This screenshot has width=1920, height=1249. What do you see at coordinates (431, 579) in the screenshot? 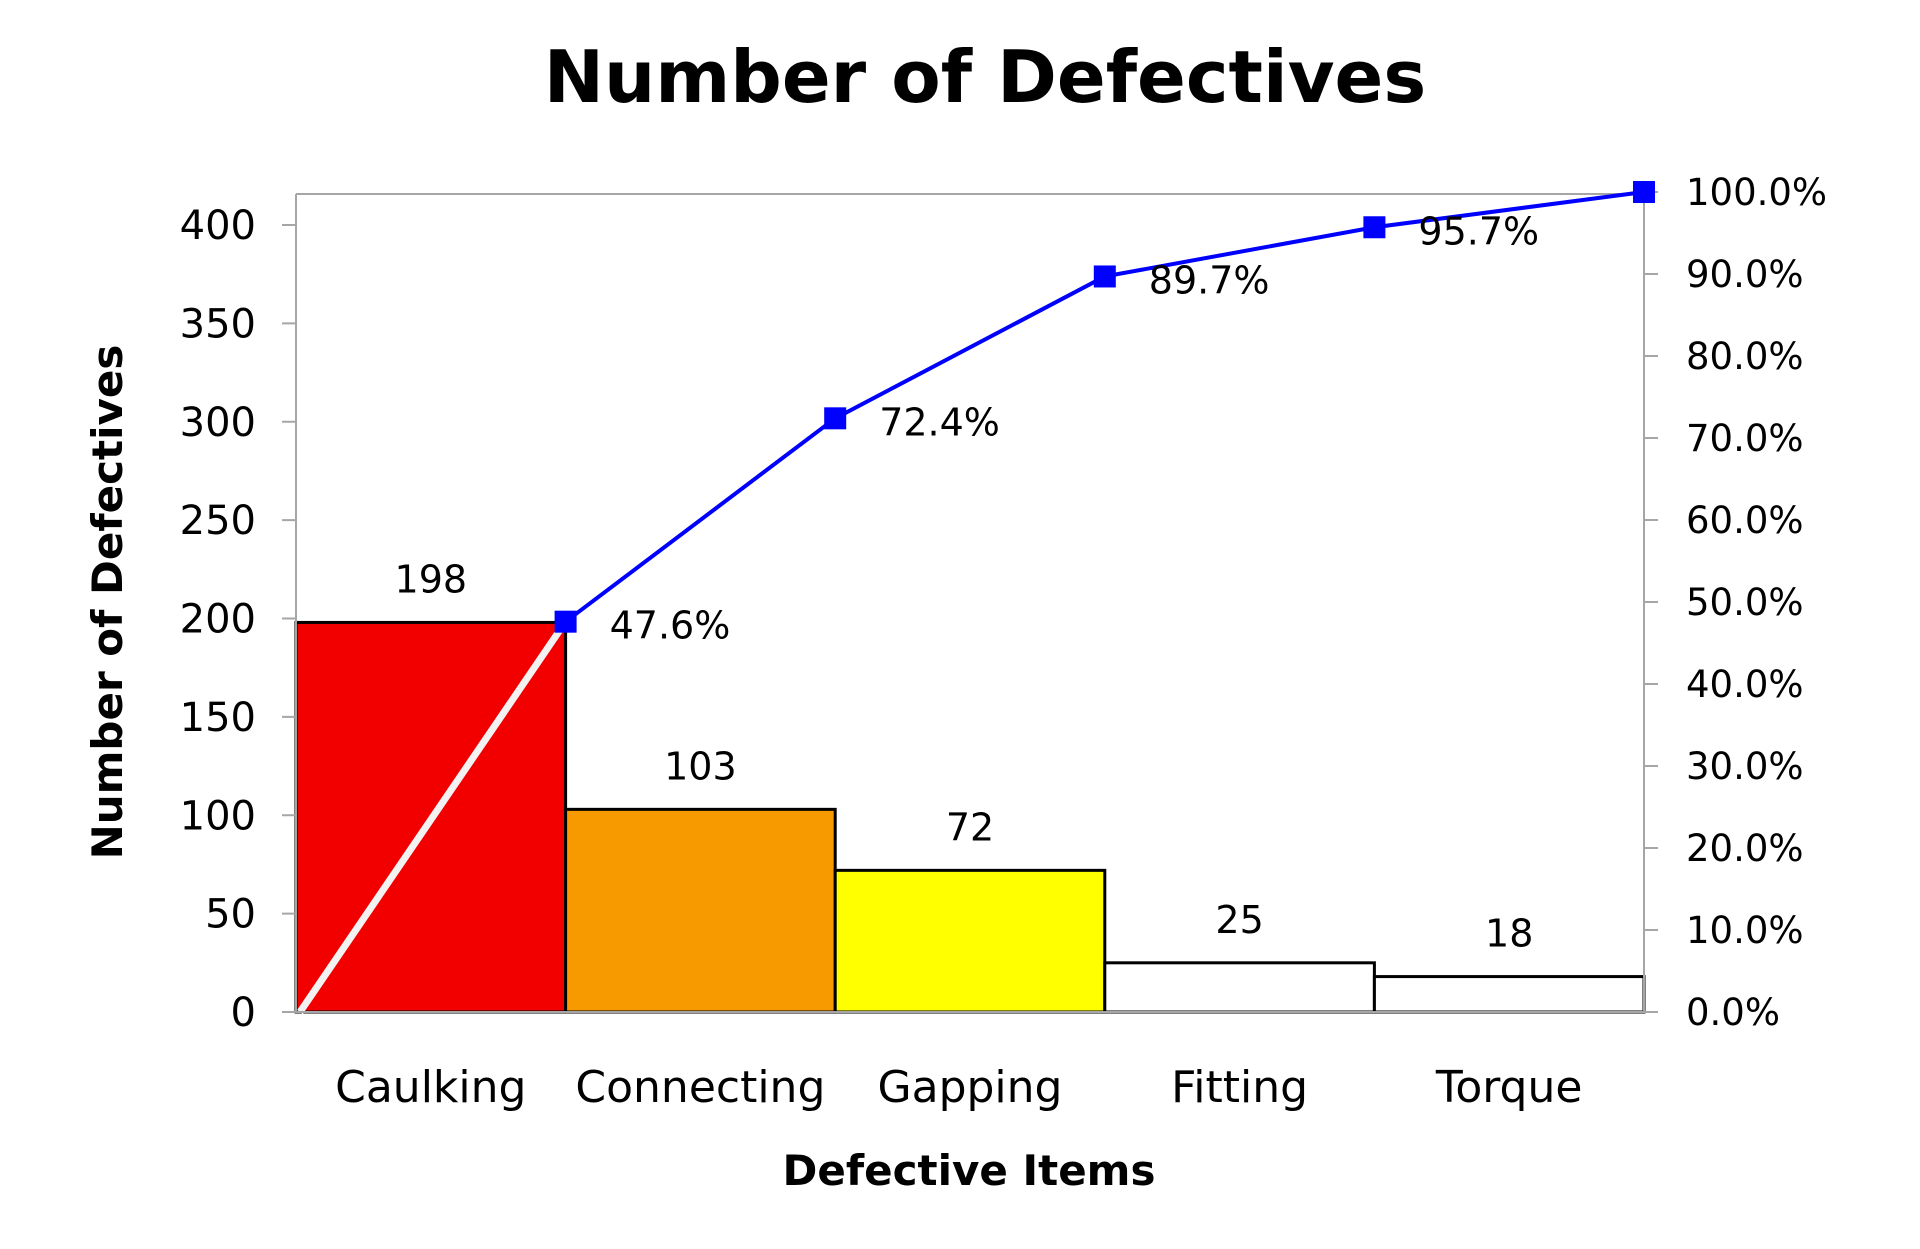
I see `bar-value-label: 198` at bounding box center [431, 579].